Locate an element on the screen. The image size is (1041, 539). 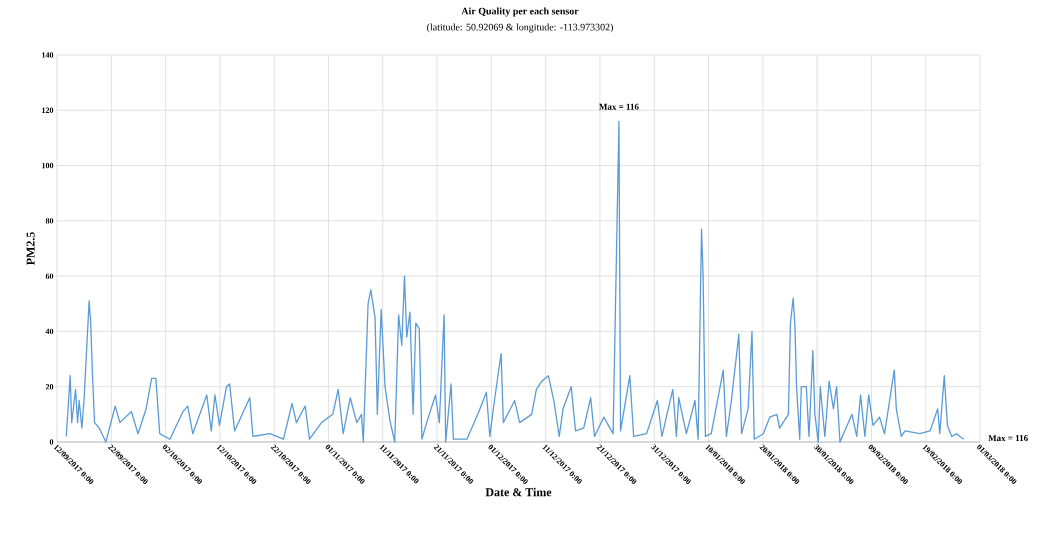
chart-title: Air Quality per each sensor is located at coordinates (520, 12).